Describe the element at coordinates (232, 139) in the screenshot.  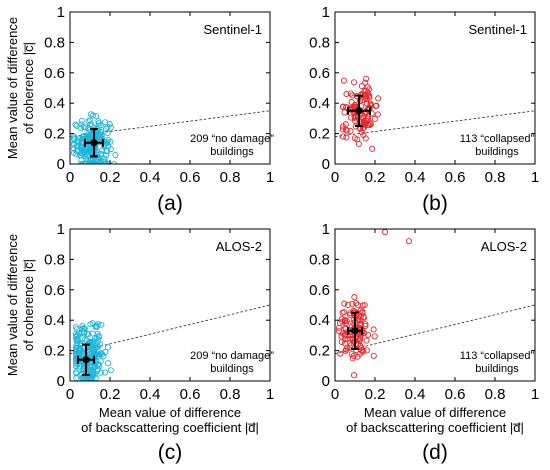
I see `annotation-line-1: 209 “no damage”` at that location.